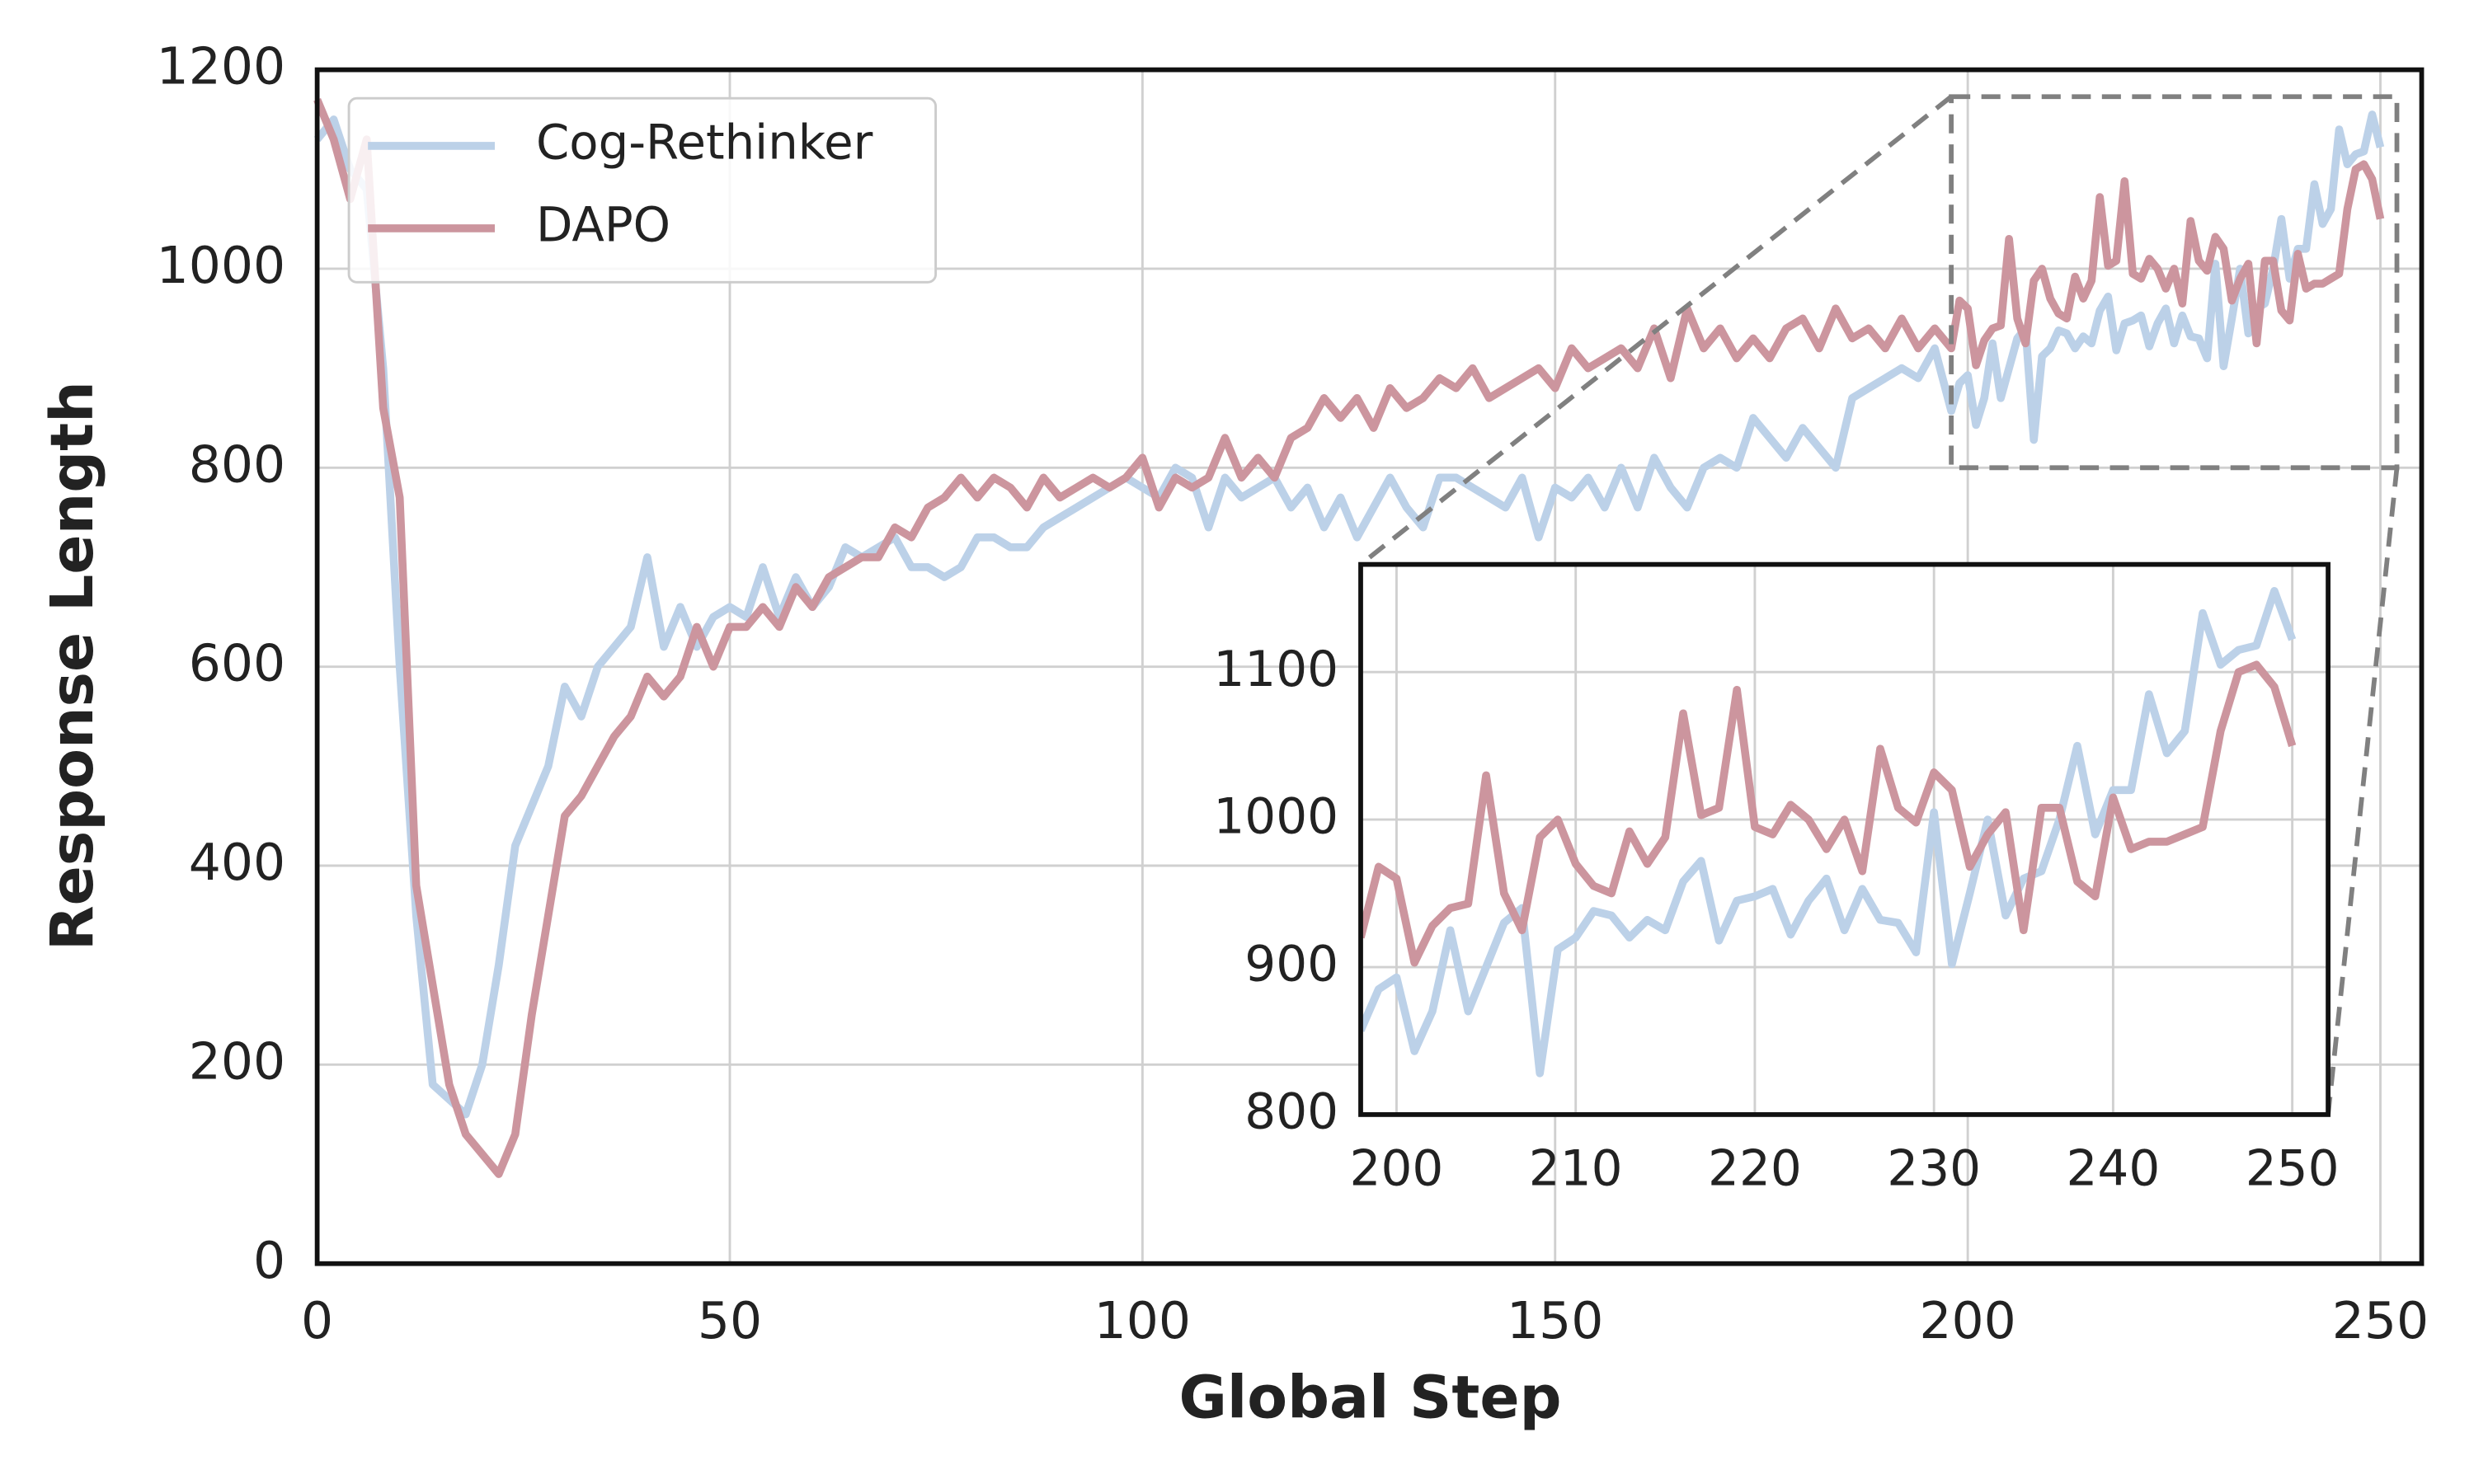 The width and height of the screenshot is (2474, 1484). What do you see at coordinates (237, 1061) in the screenshot?
I see `y-tick-label: 200` at bounding box center [237, 1061].